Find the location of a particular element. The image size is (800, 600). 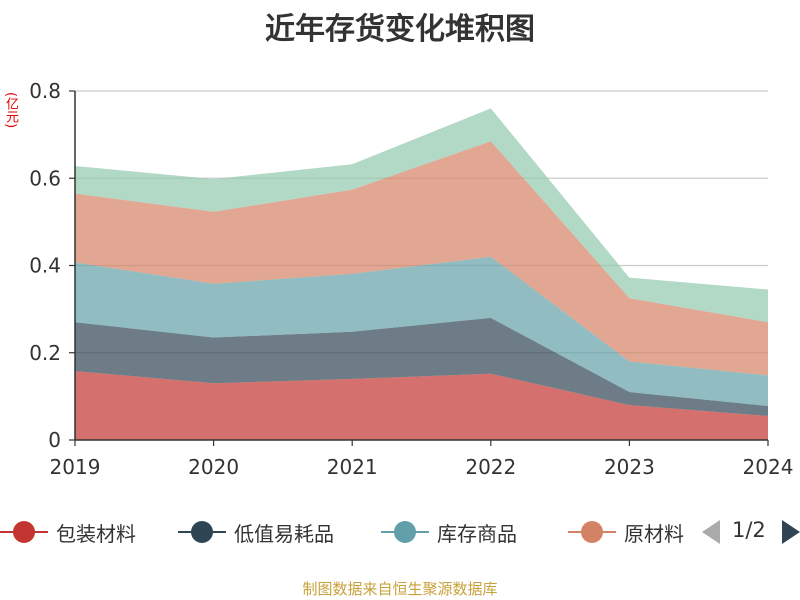

legend-label: 原材料 is located at coordinates (654, 533).